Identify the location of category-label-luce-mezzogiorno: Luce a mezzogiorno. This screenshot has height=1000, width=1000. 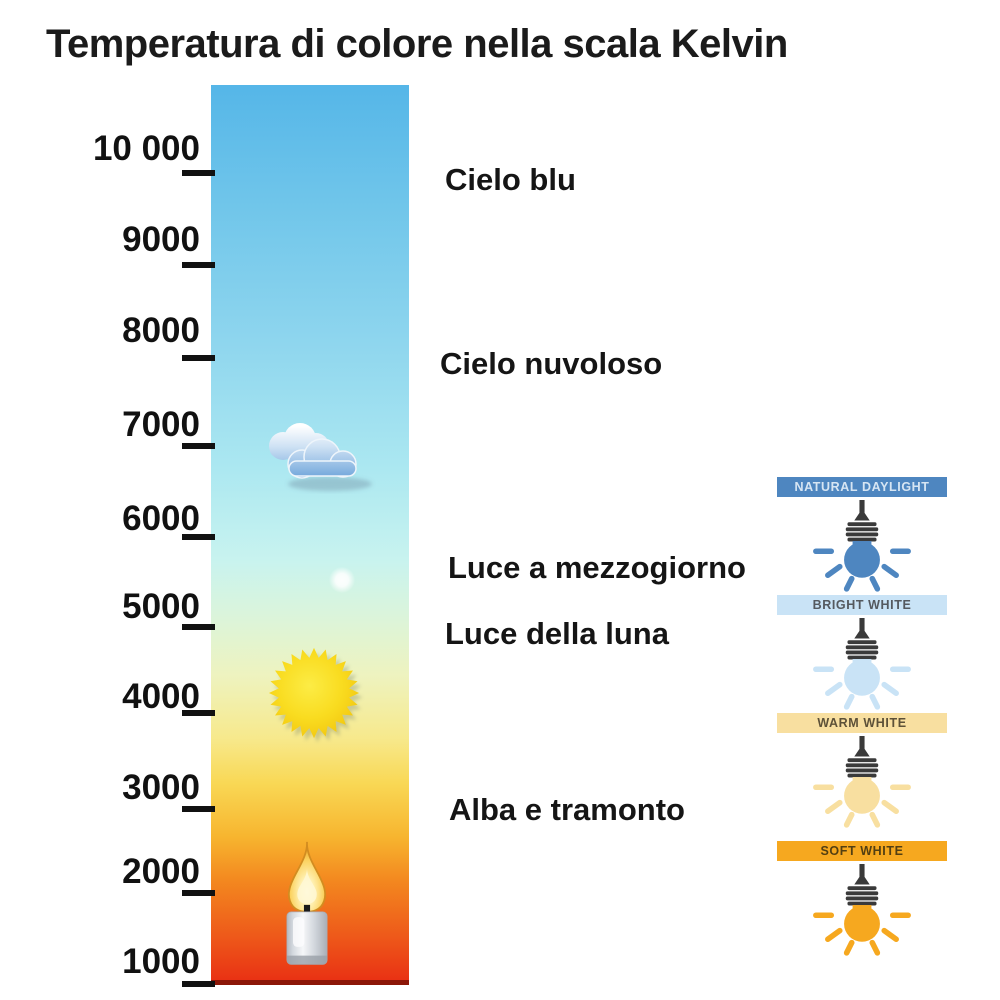
(597, 567).